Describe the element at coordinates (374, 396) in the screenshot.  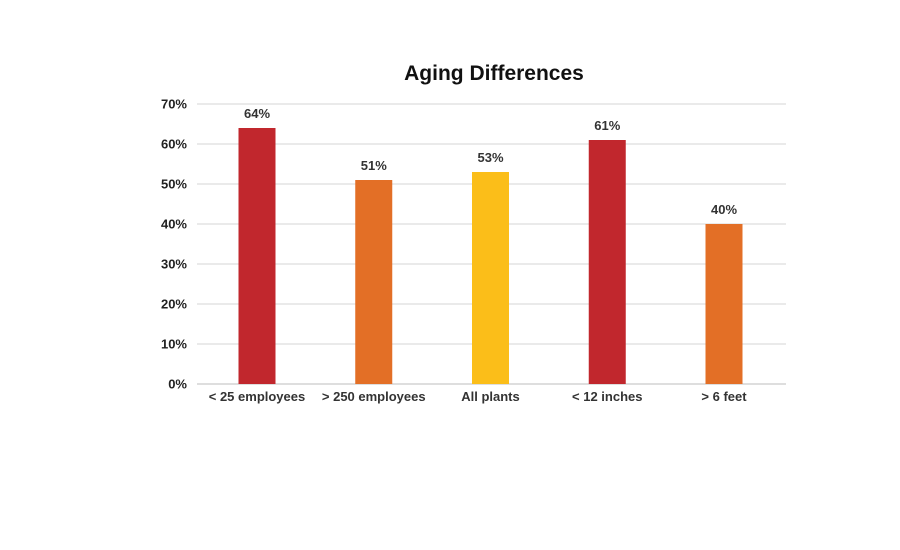
I see `category-label: > 250 employees` at that location.